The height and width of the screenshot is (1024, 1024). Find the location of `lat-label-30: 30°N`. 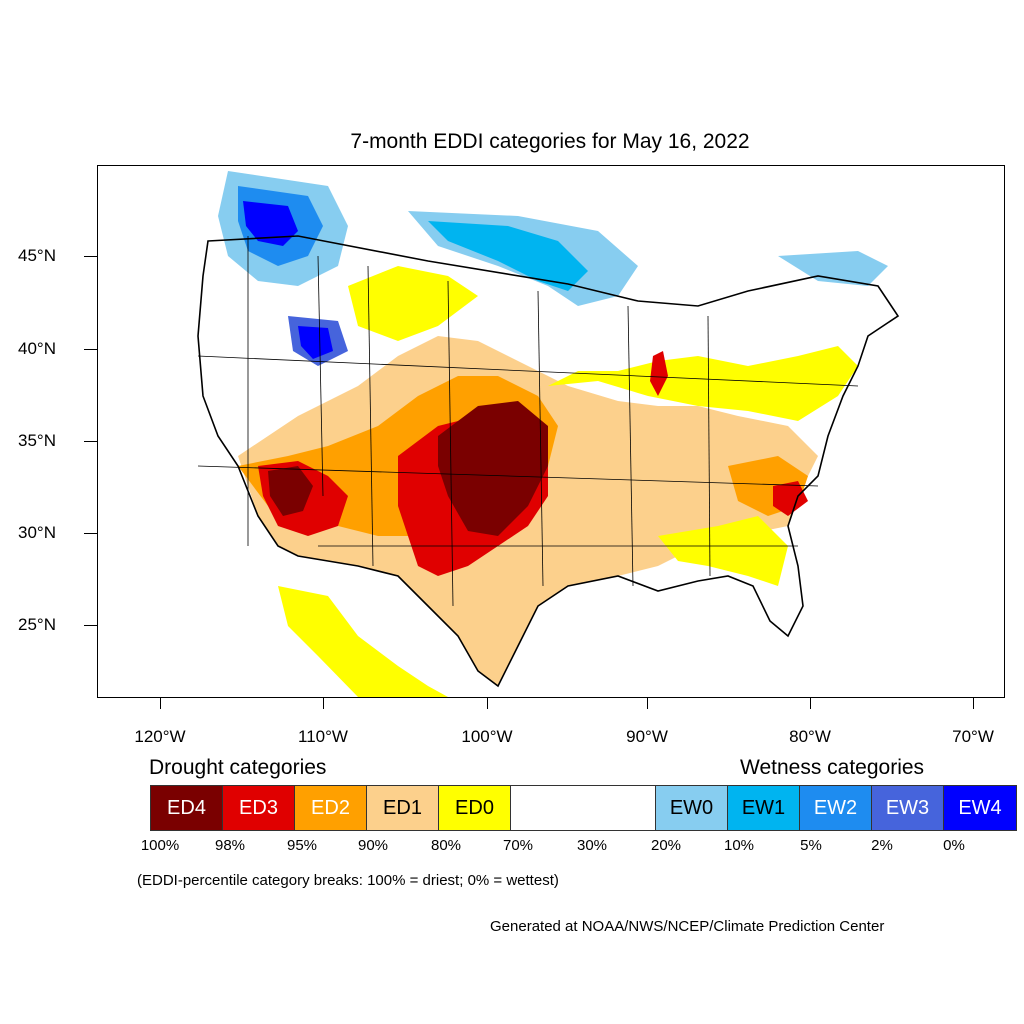

lat-label-30: 30°N is located at coordinates (37, 532).